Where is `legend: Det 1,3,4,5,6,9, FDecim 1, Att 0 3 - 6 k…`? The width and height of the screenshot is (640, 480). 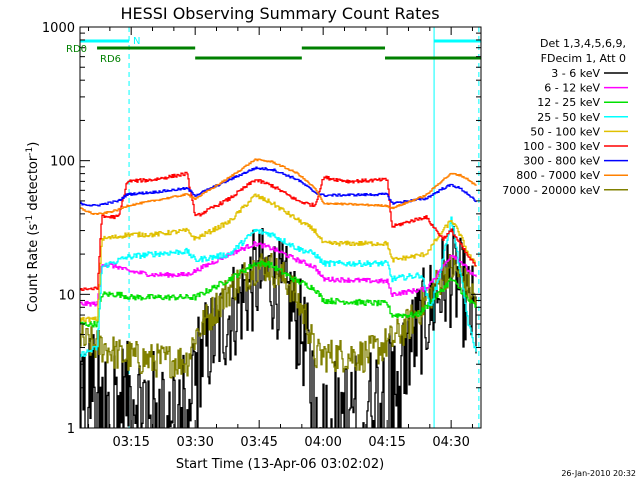 legend: Det 1,3,4,5,6,9, FDecim 1, Att 0 3 - 6 k… is located at coordinates (565, 117).